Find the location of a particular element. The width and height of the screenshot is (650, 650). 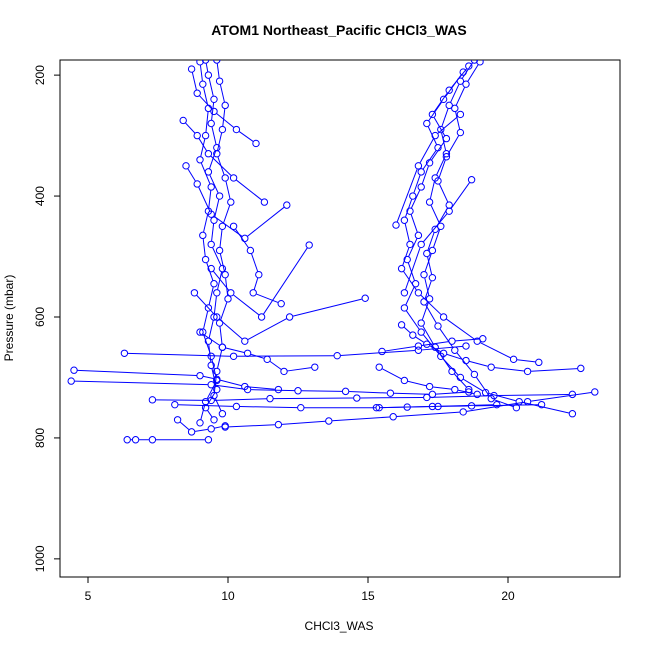

y-tick-label: 600 is located at coordinates (40, 317).